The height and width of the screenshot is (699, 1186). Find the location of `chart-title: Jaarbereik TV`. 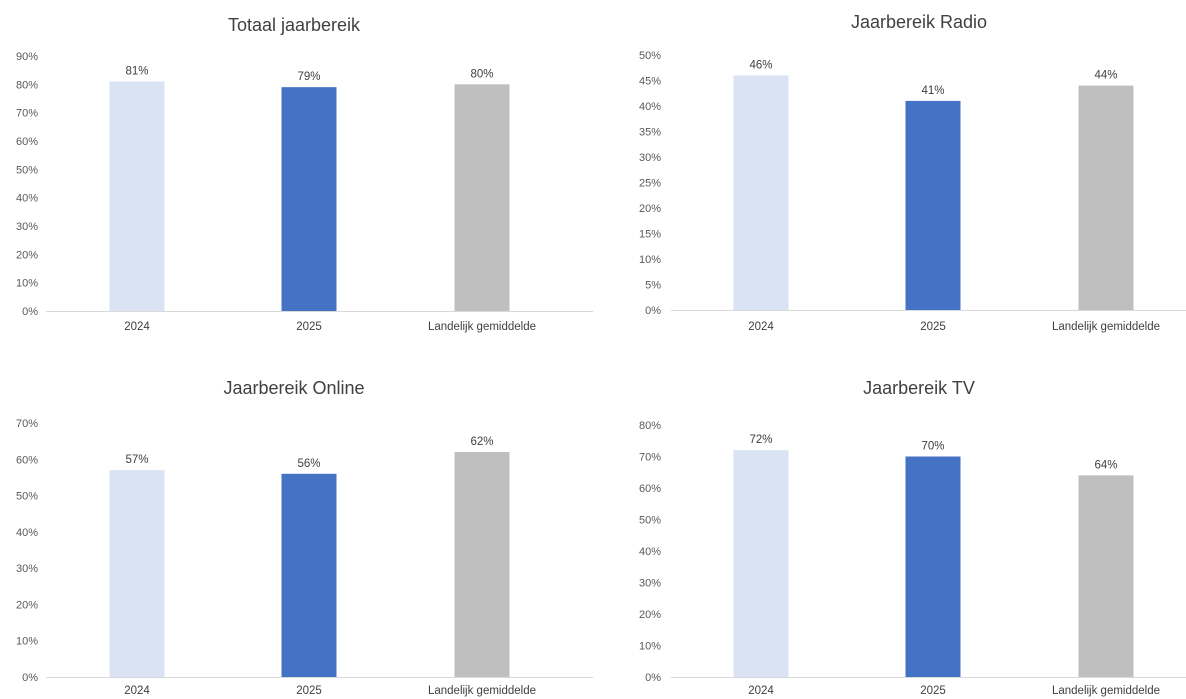

chart-title: Jaarbereik TV is located at coordinates (919, 388).